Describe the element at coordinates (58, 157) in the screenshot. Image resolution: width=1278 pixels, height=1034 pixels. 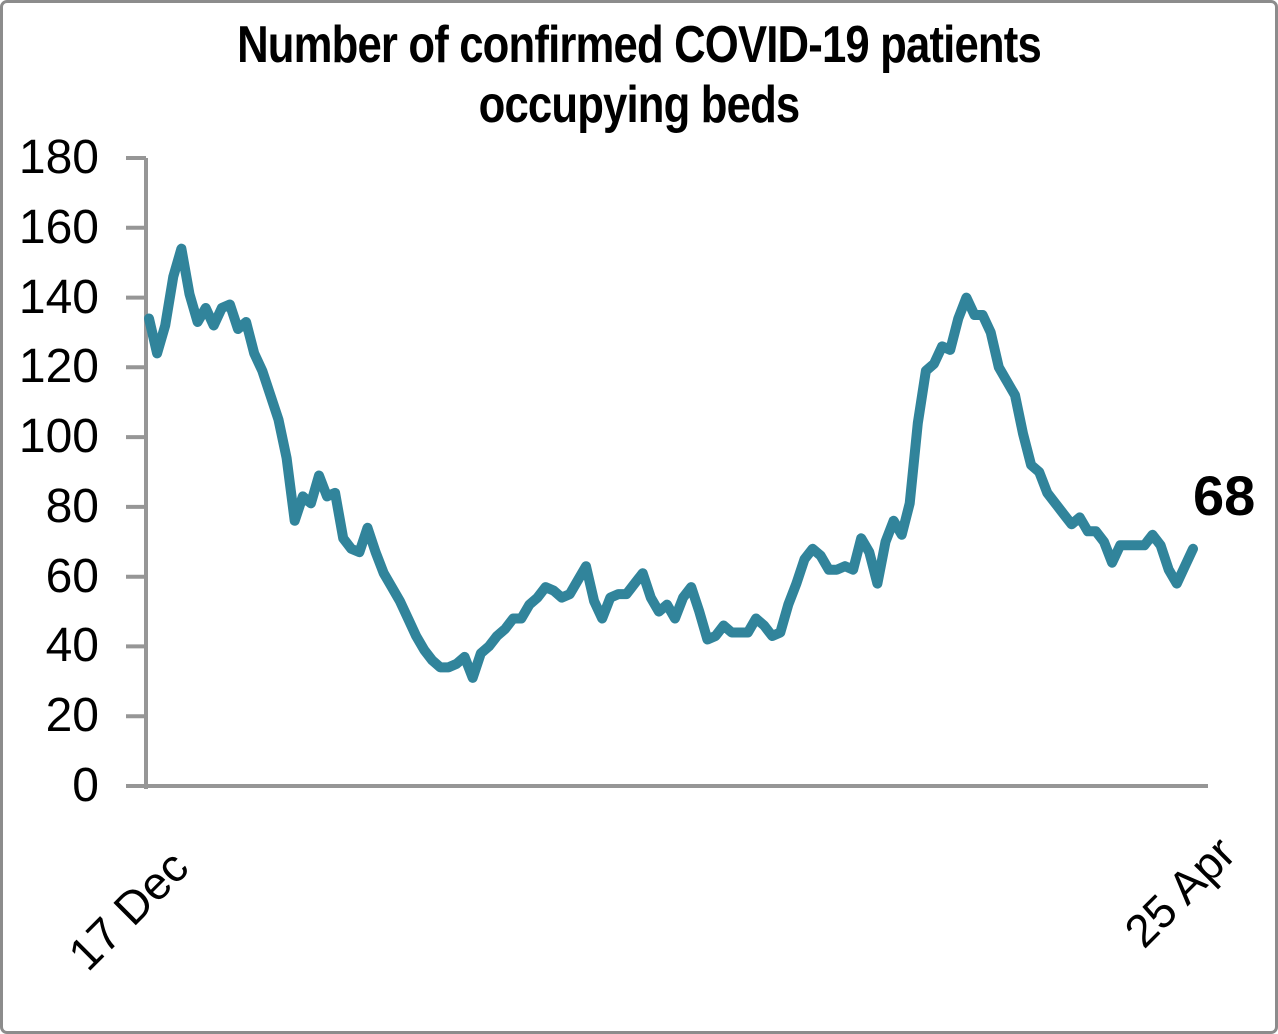
I see `y-axis-tick-label: 180` at that location.